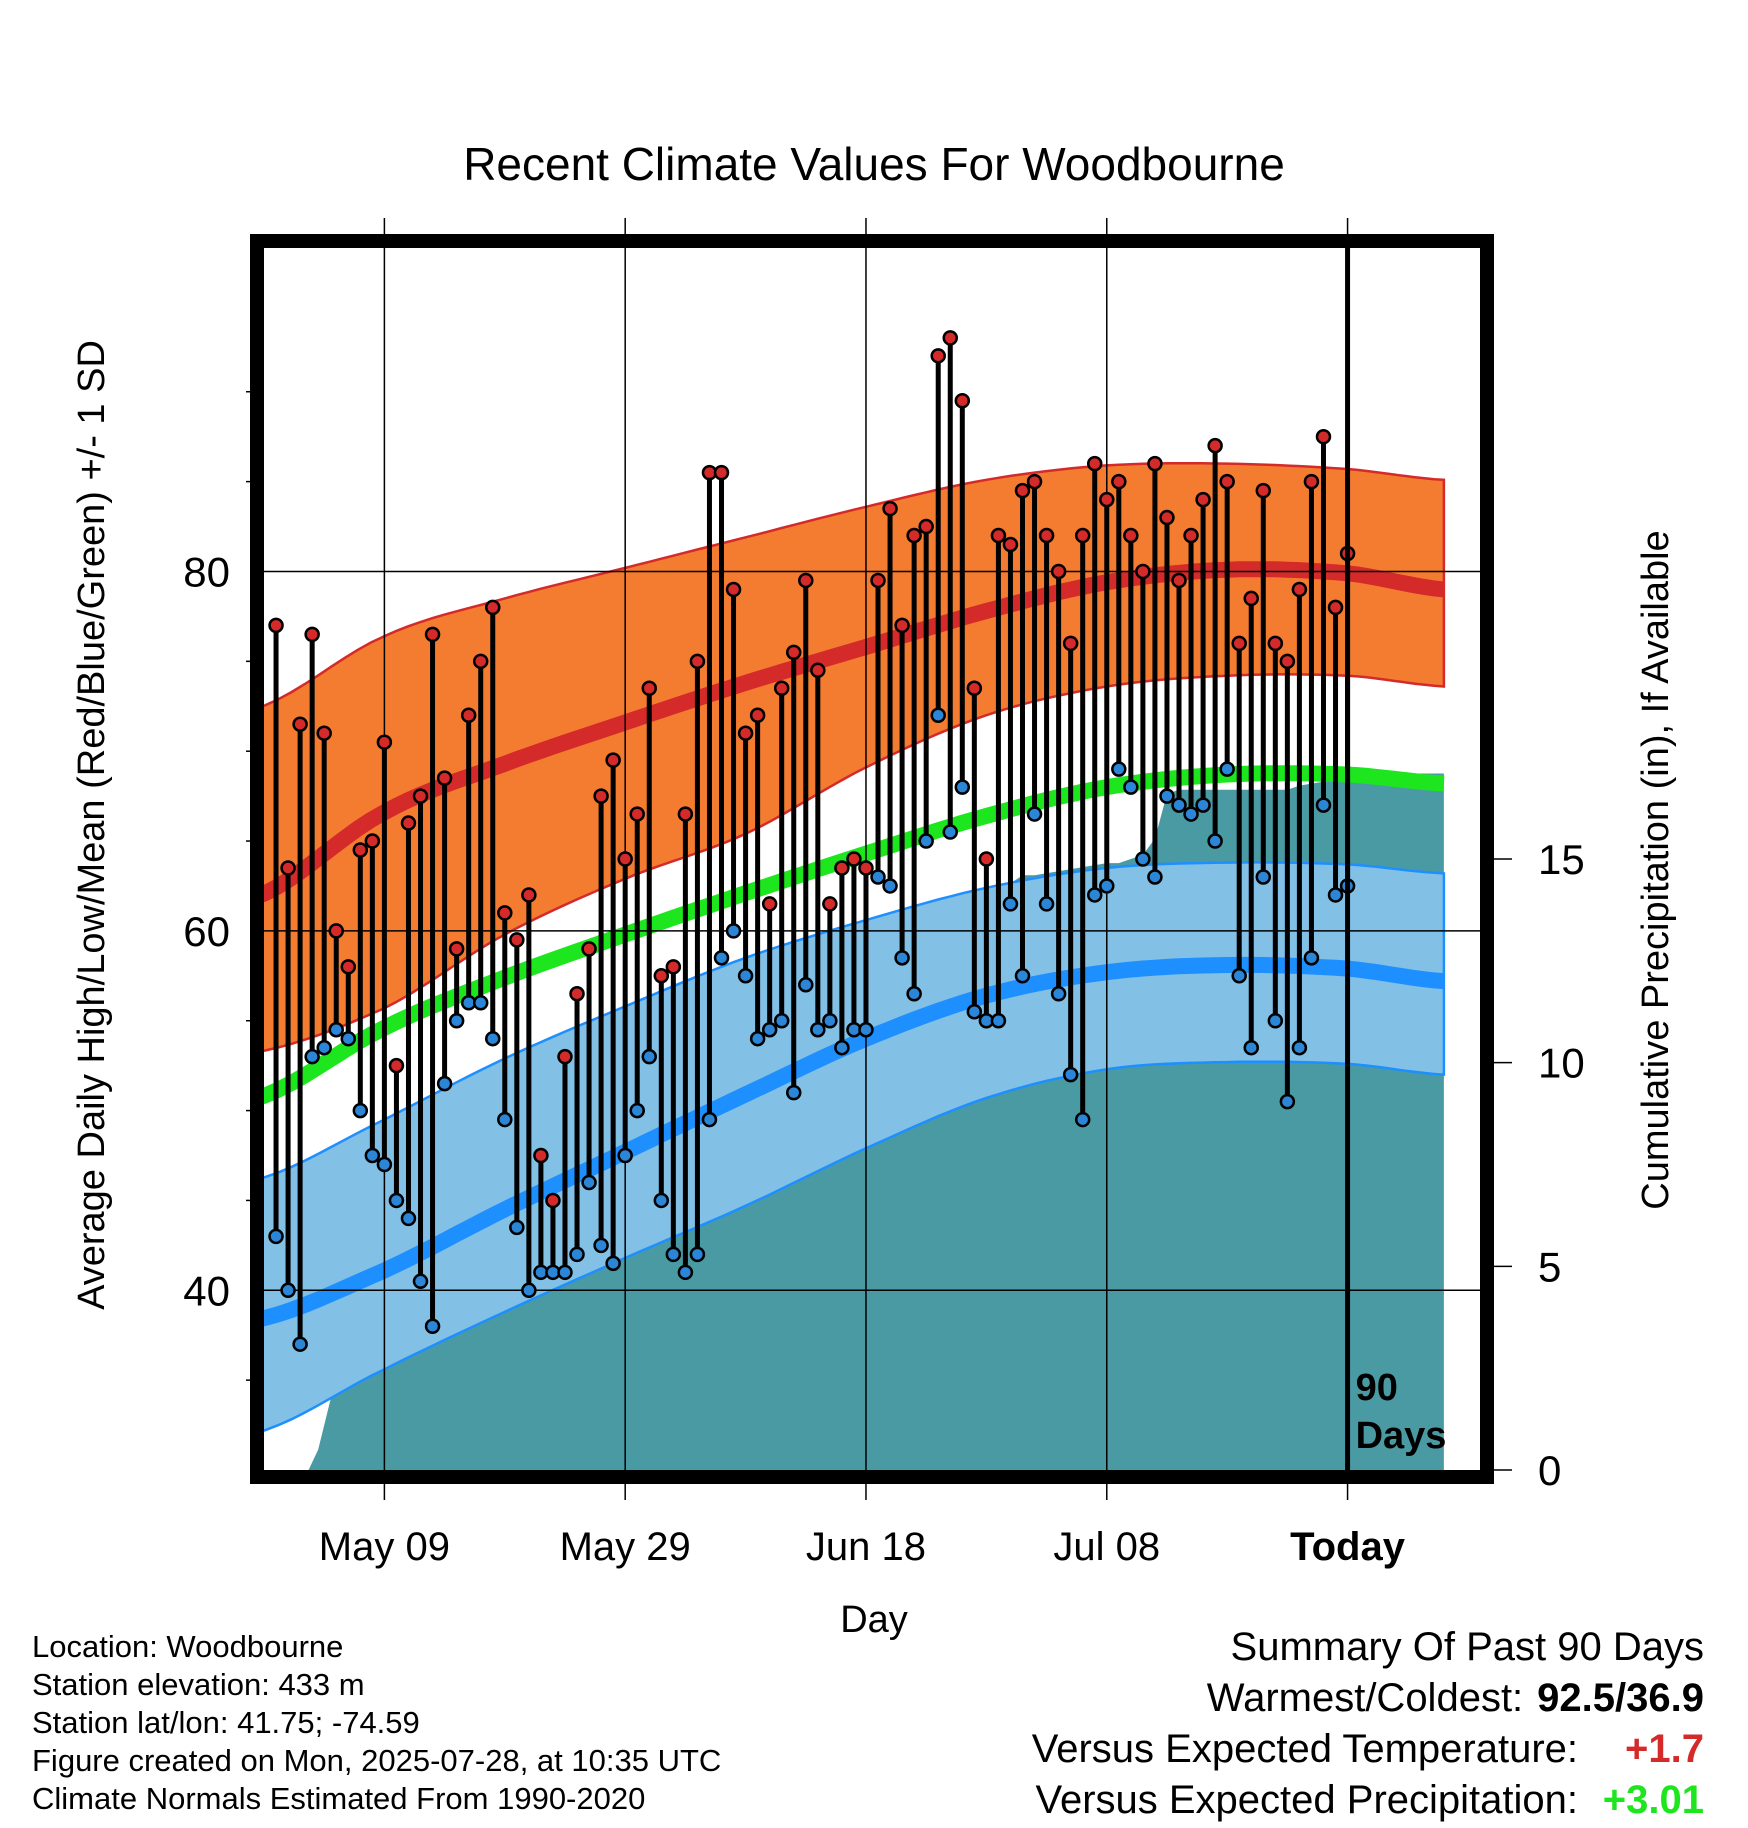  Describe the element at coordinates (1348, 1547) in the screenshot. I see `x-tick-label: Today` at that location.